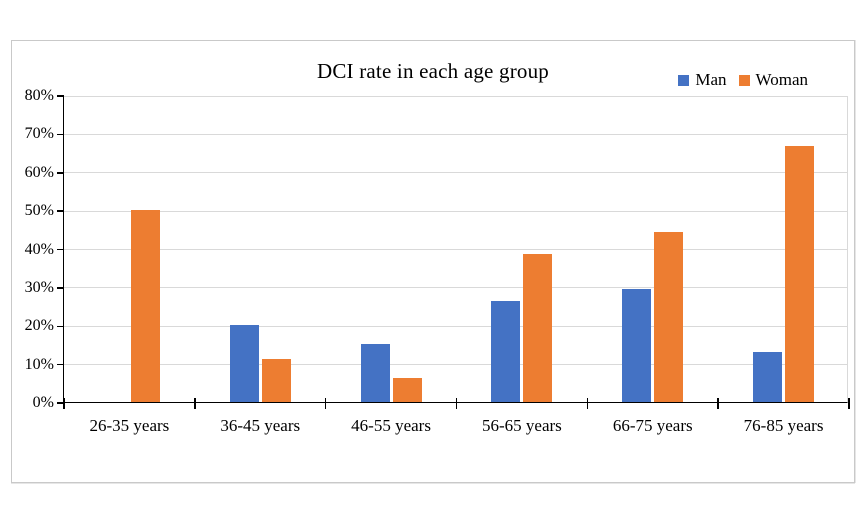 This screenshot has width=866, height=516. I want to click on legend-label-woman: Woman, so click(781, 79).